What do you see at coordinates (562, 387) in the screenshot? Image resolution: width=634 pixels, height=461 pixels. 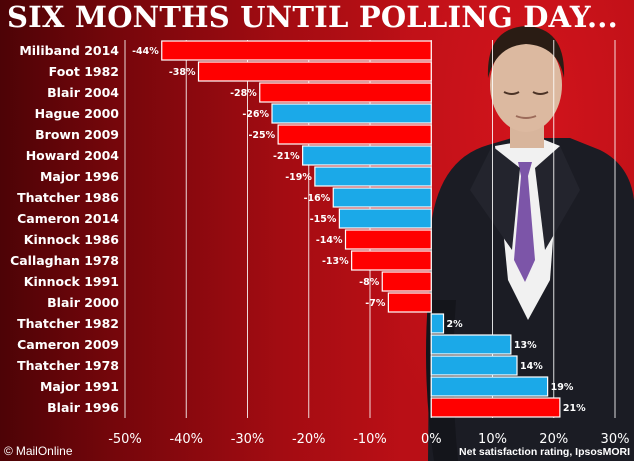 I see `value-label: 19%` at bounding box center [562, 387].